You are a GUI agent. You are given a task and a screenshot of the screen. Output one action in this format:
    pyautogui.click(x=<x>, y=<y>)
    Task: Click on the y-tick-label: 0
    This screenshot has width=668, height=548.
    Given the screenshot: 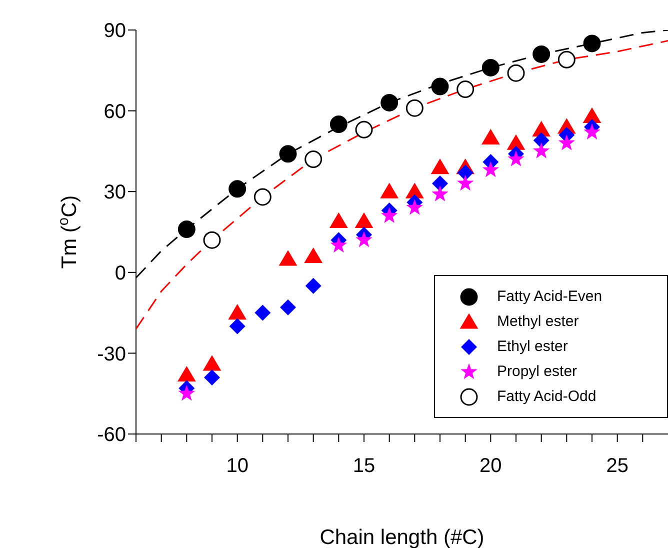 What is the action you would take?
    pyautogui.click(x=120, y=273)
    